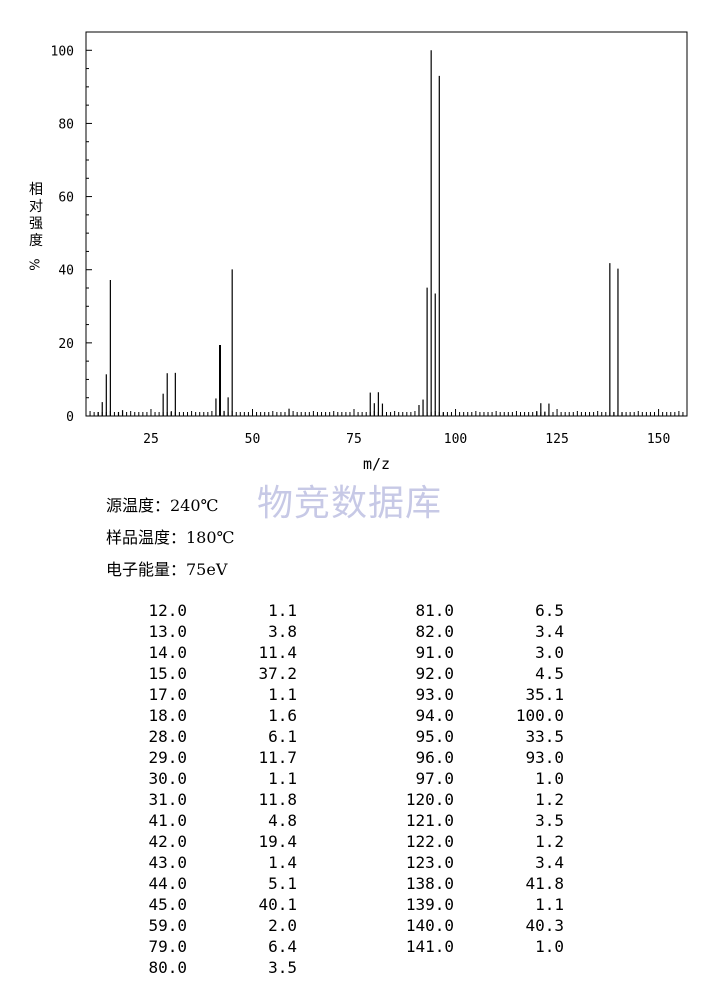  What do you see at coordinates (167, 569) in the screenshot?
I see `electron-energy: 电子能量：75eV` at bounding box center [167, 569].